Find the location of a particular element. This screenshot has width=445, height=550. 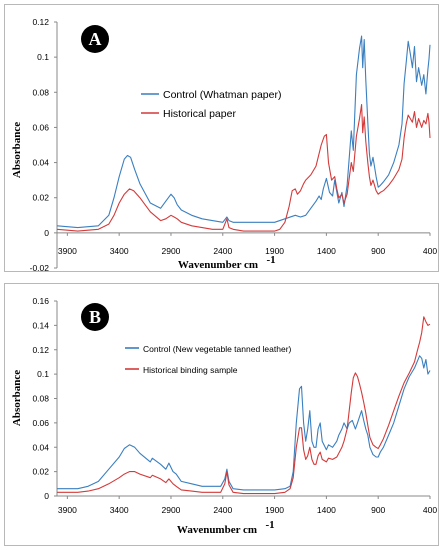

panel-badge-a is located at coordinates (95, 39).